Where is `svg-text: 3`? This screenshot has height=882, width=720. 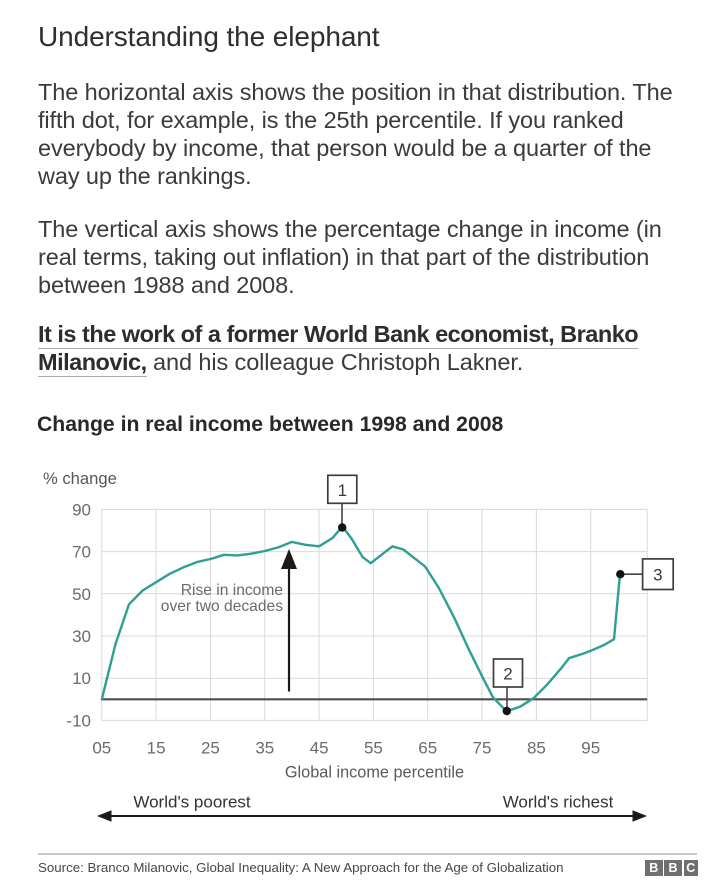 svg-text: 3 is located at coordinates (657, 575).